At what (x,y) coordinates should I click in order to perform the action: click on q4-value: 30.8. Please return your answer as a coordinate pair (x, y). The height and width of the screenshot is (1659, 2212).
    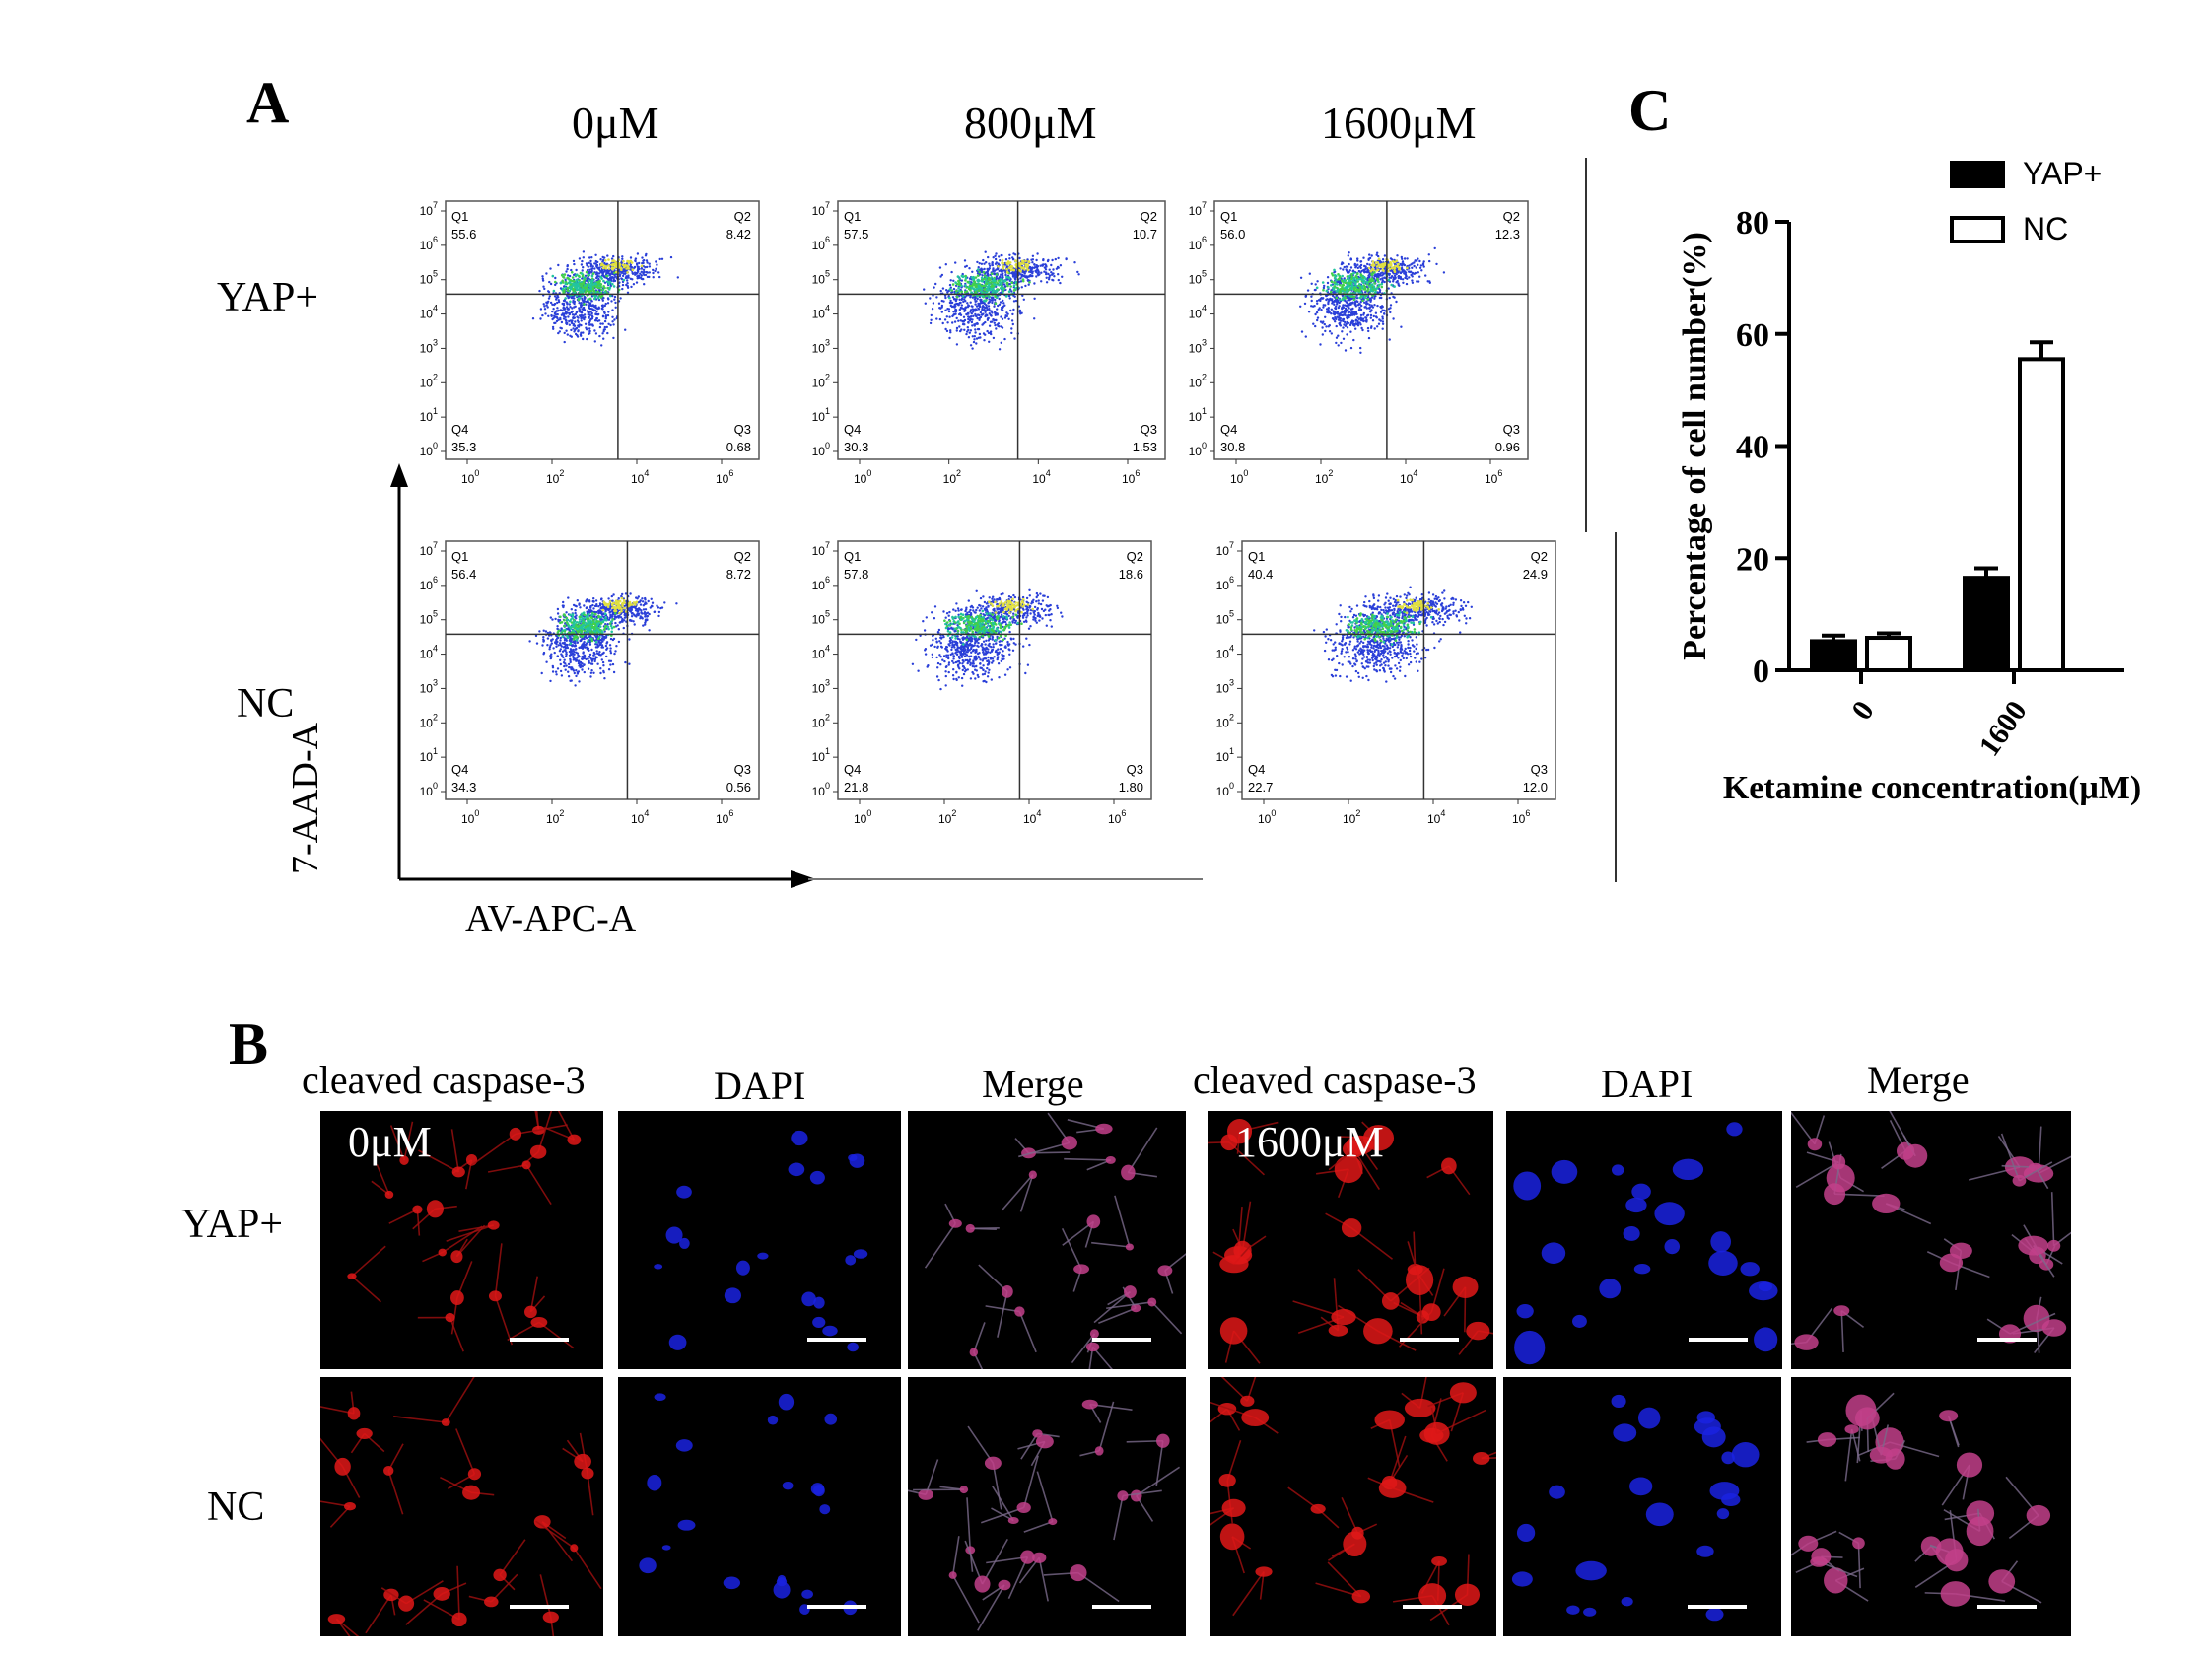
    Looking at the image, I should click on (1232, 447).